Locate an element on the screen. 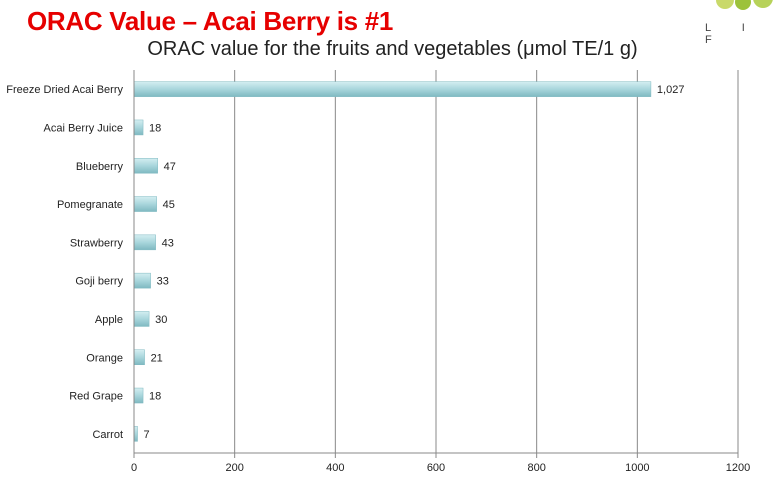 Image resolution: width=775 pixels, height=485 pixels. data-label: 1,027 is located at coordinates (671, 90).